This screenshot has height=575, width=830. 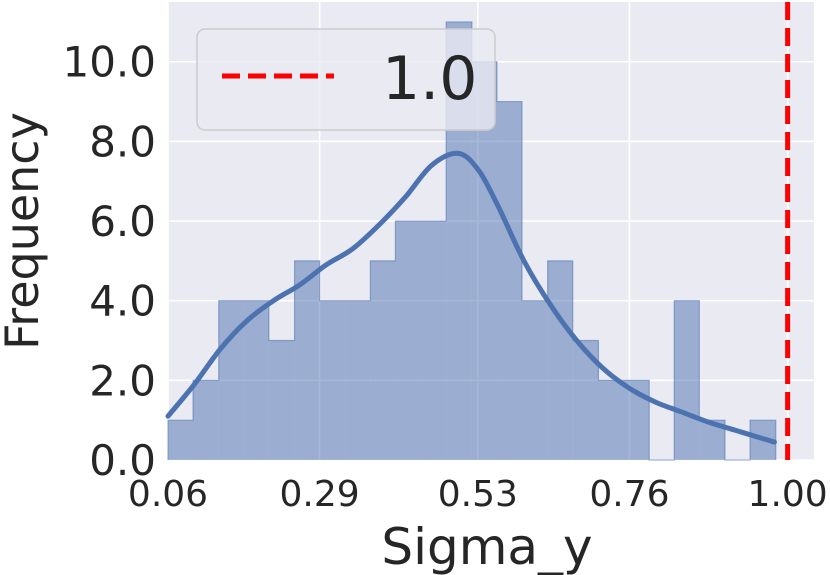 I want to click on legend: 1.0, so click(x=346, y=79).